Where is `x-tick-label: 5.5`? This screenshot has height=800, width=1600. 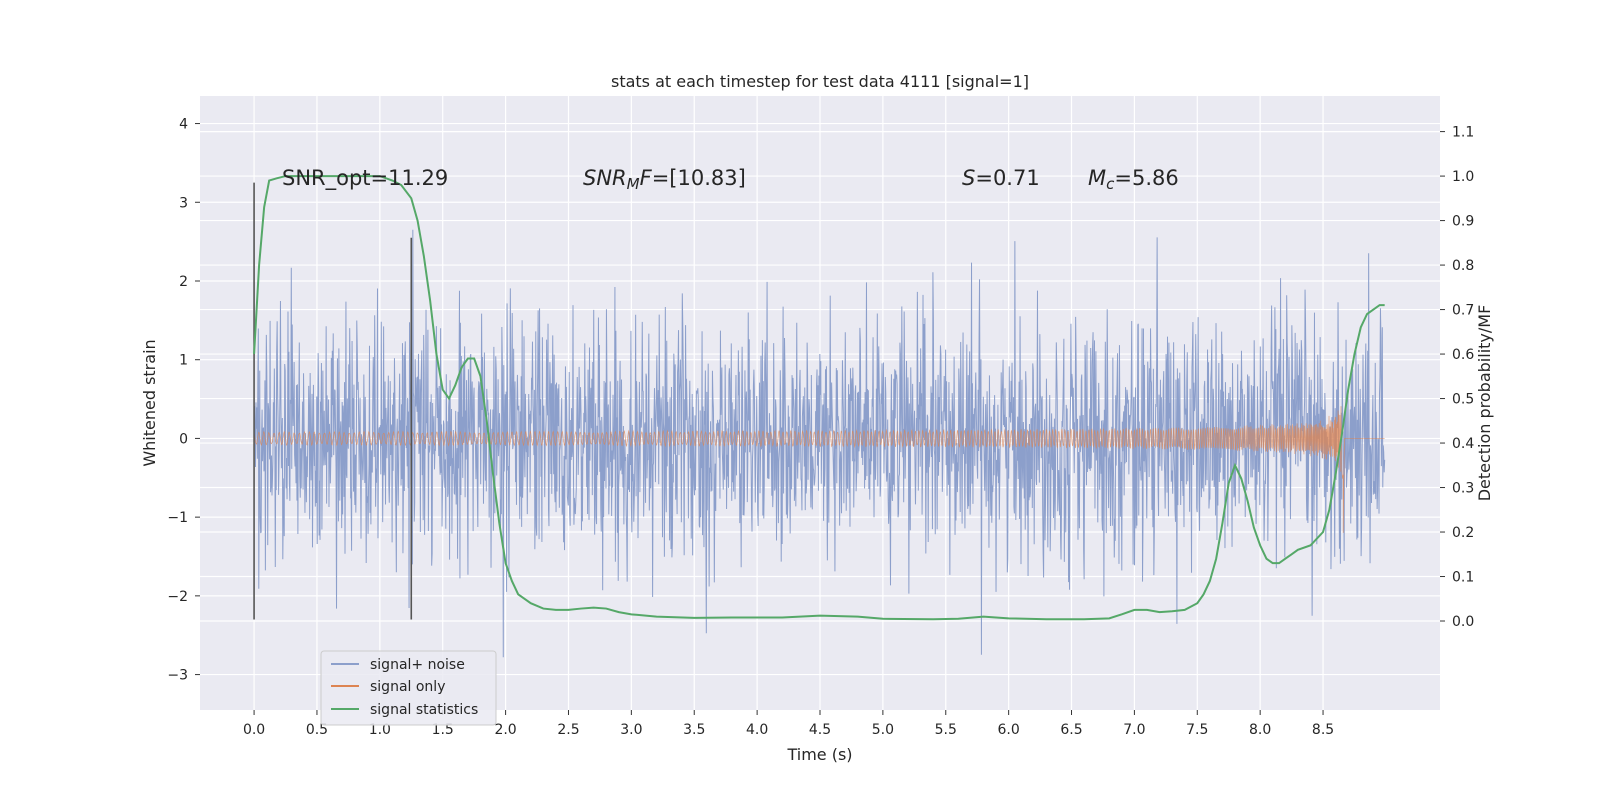
x-tick-label: 5.5 is located at coordinates (946, 730).